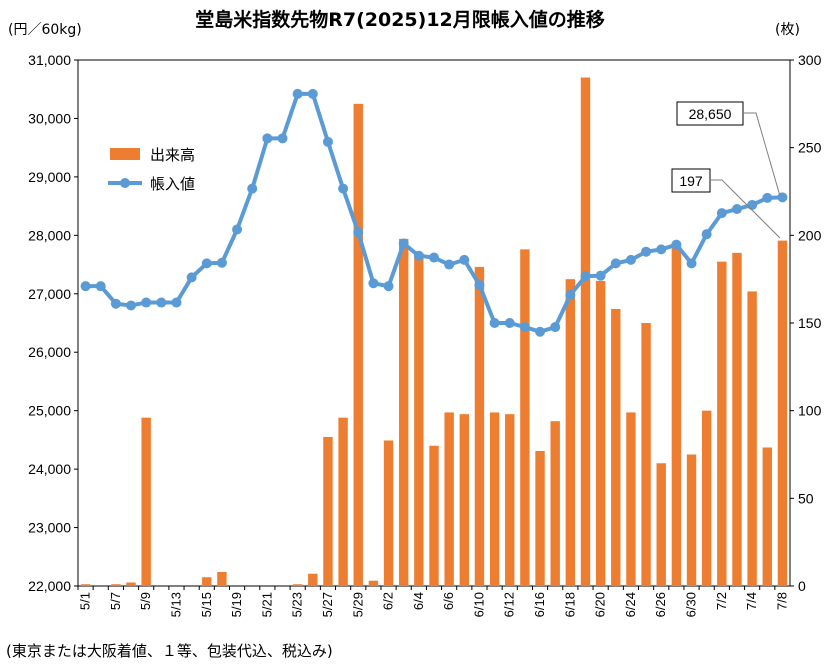 The height and width of the screenshot is (665, 835). I want to click on right-tick-label: 200, so click(810, 235).